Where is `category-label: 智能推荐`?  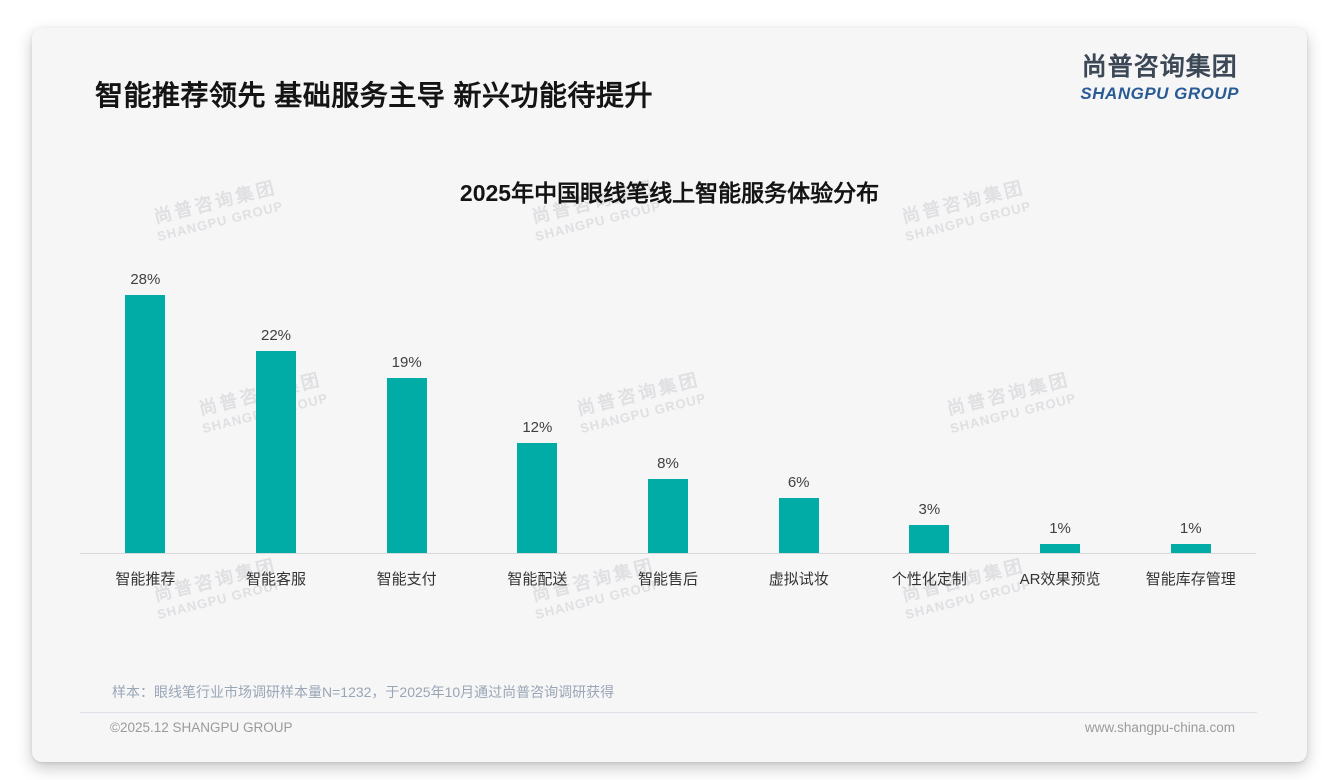
category-label: 智能推荐 is located at coordinates (145, 579).